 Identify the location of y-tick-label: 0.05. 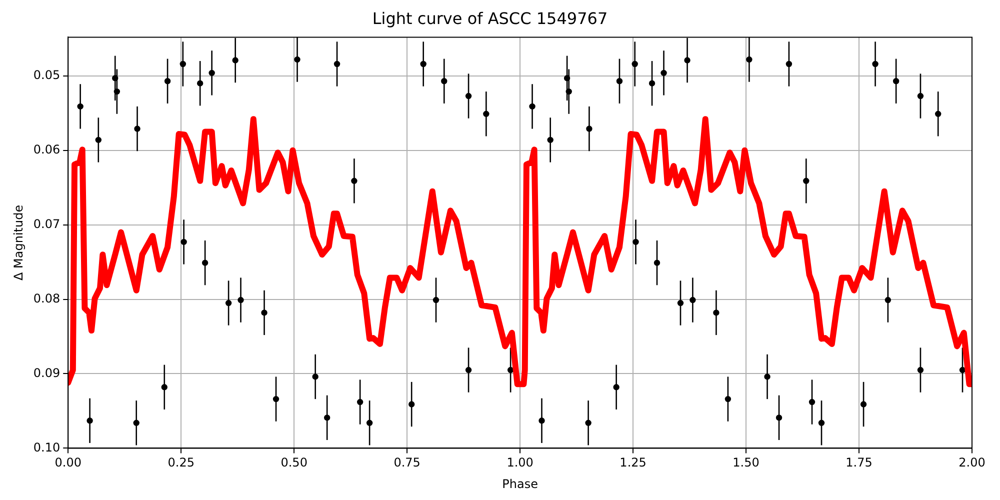
(46, 75).